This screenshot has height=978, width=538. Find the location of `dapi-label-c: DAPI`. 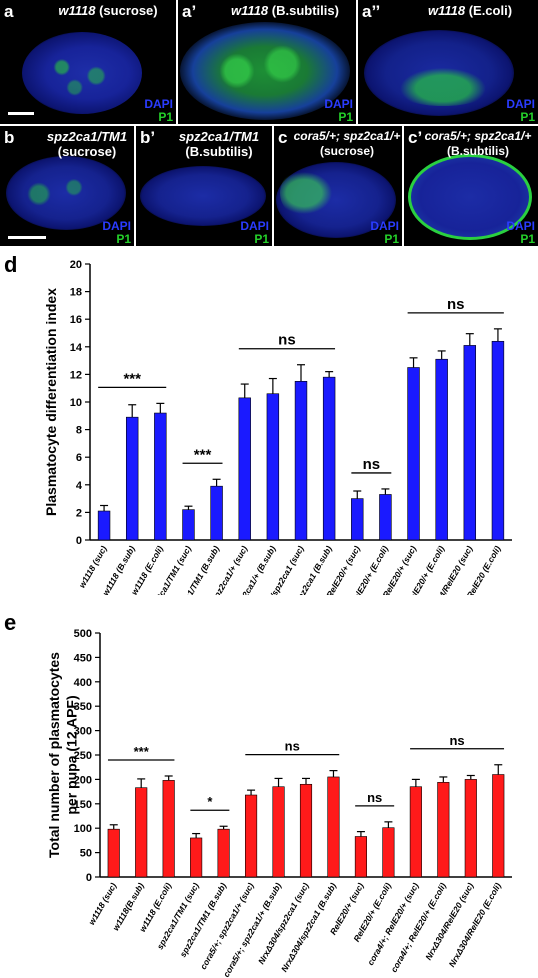

dapi-label-c: DAPI is located at coordinates (384, 226).